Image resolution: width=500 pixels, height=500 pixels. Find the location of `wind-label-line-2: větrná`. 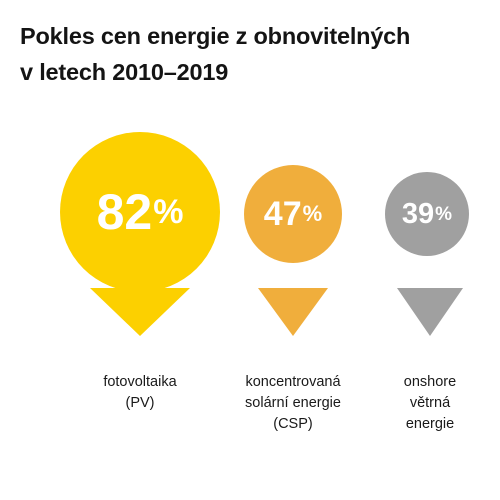

wind-label-line-2: větrná is located at coordinates (430, 403).